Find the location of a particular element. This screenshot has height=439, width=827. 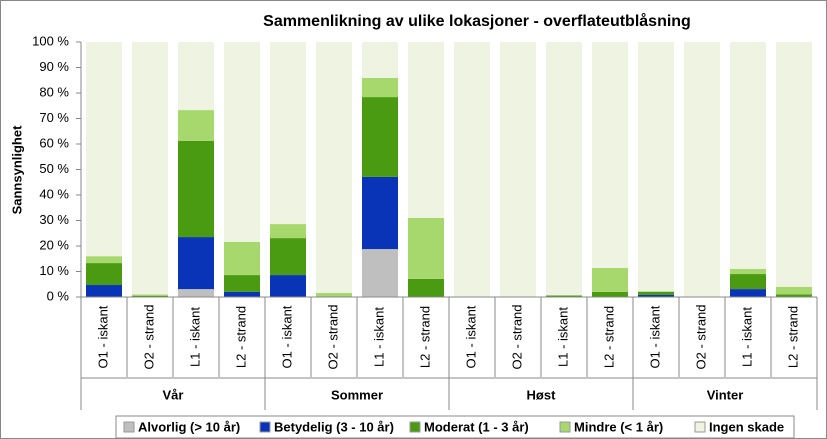

y-tick-label: 100 % is located at coordinates (50, 40).